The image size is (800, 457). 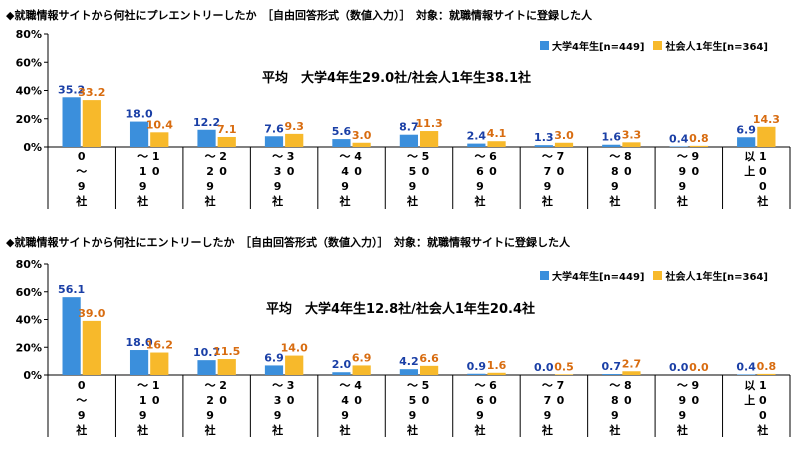 I want to click on y-tick-label: 40%, so click(x=29, y=91).